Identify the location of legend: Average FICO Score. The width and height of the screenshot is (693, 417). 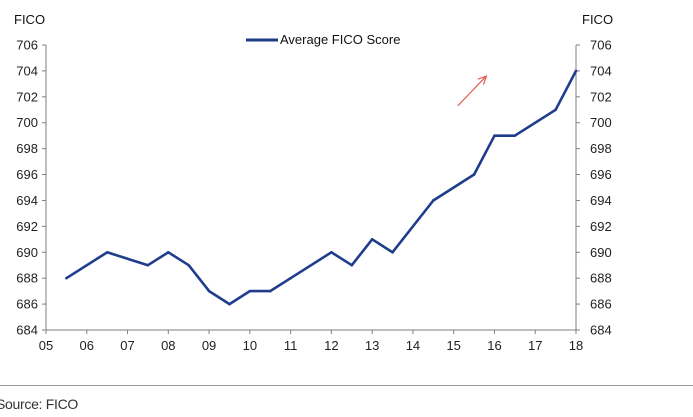
(323, 39).